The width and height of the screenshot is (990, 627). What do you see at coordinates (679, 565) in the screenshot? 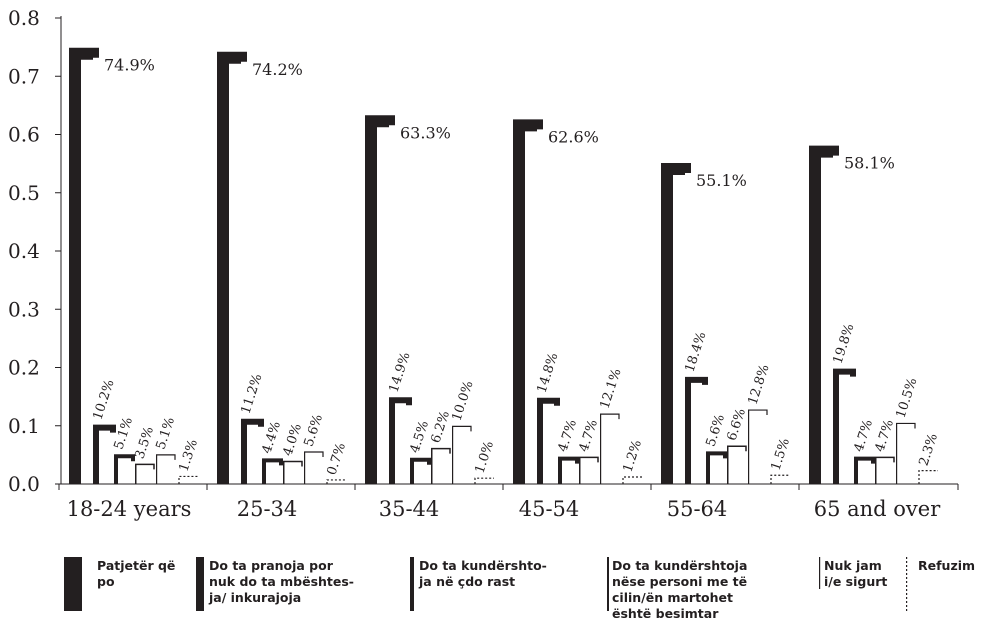
I see `legend-label: Do ta kundërshtoja` at bounding box center [679, 565].